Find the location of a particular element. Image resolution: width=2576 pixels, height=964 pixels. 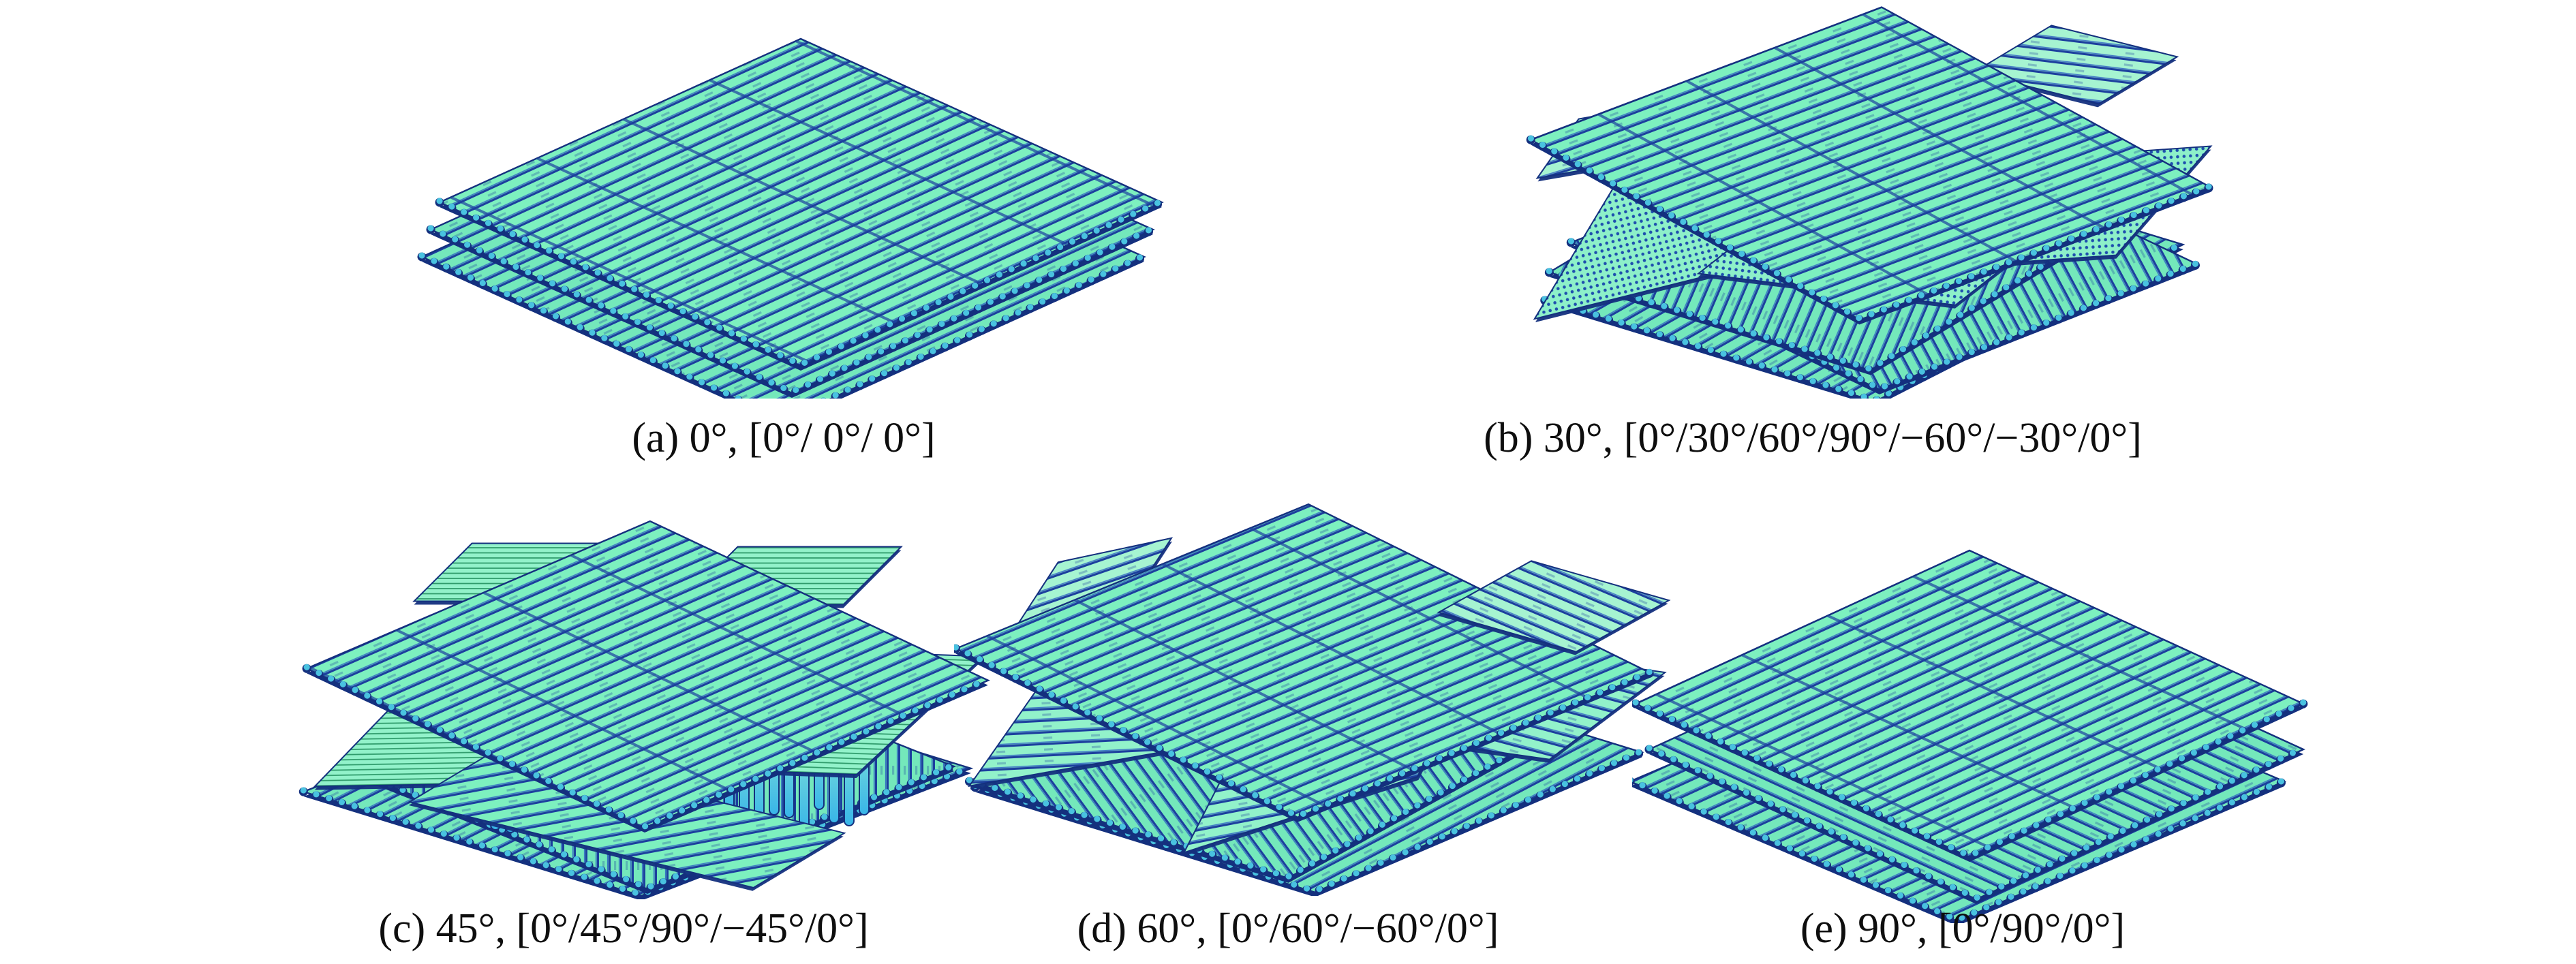

model-0deg-figure is located at coordinates (792, 218).